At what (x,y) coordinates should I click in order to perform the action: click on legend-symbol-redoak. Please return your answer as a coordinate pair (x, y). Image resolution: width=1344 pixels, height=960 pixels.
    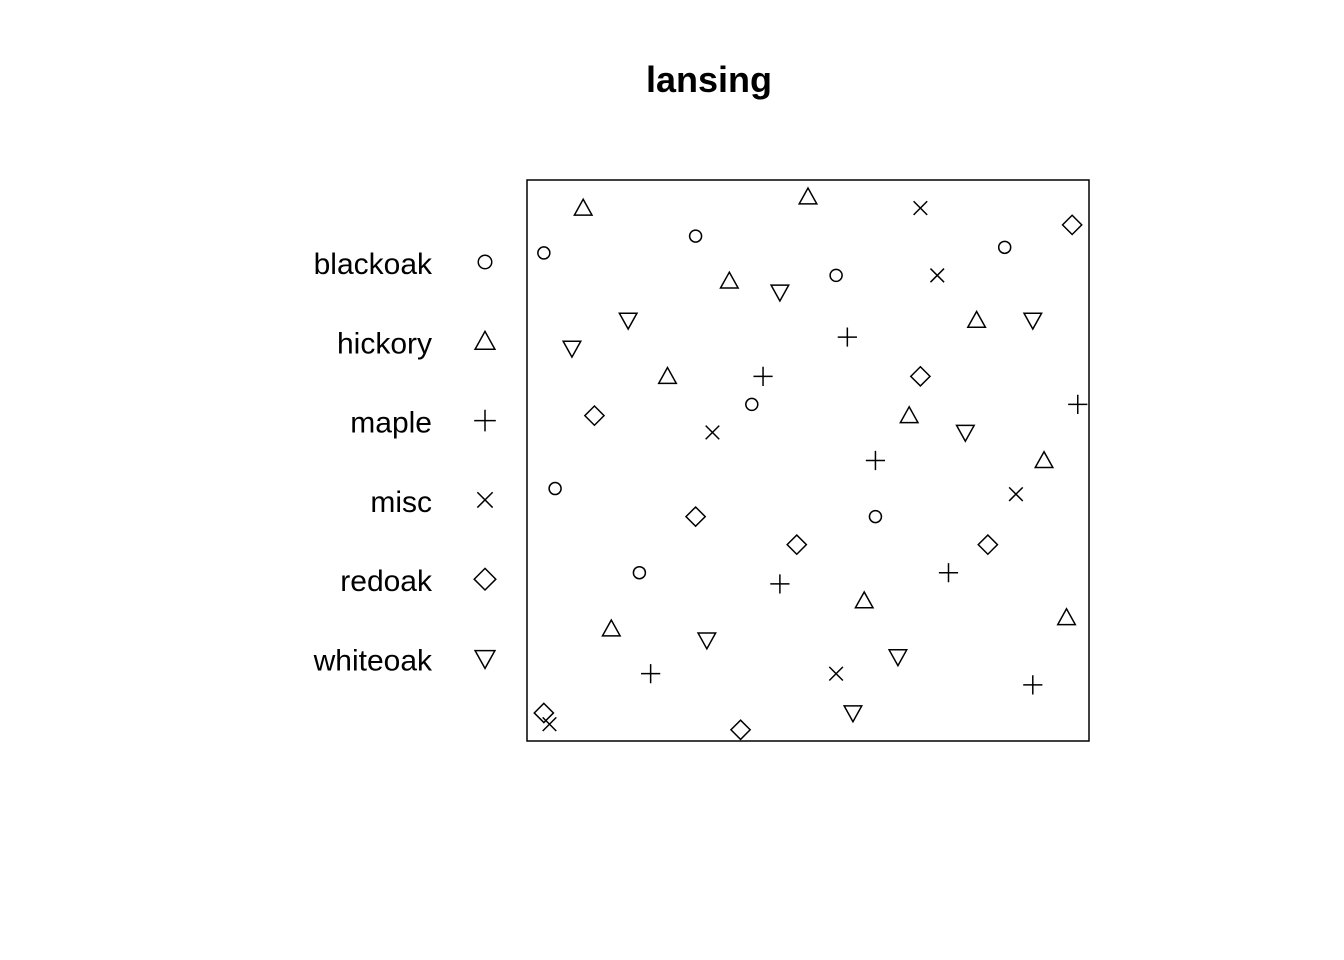
    Looking at the image, I should click on (485, 579).